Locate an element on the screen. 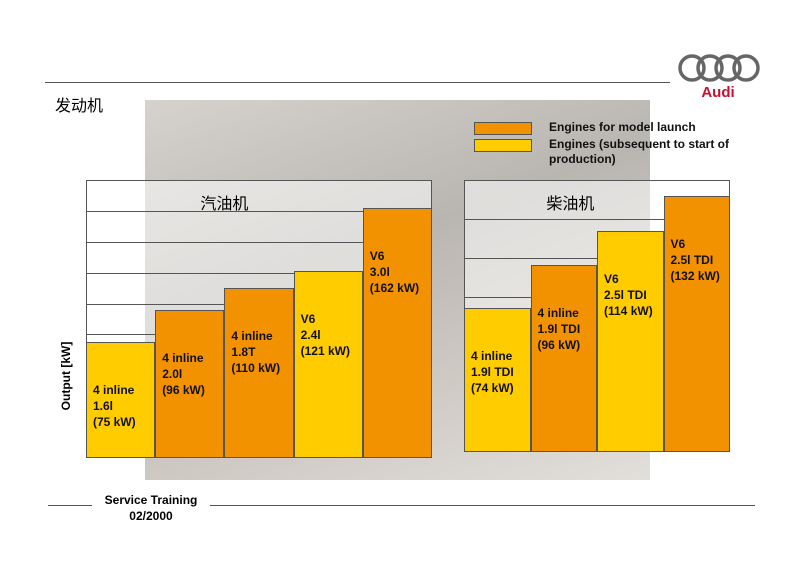 The height and width of the screenshot is (566, 800). bar-label: V6 2.5l TDI (114 kW) is located at coordinates (628, 294).